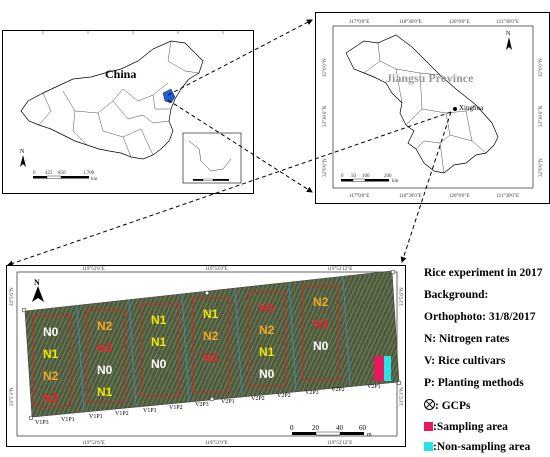 The height and width of the screenshot is (457, 550). I want to click on field-north-label: N, so click(37, 282).